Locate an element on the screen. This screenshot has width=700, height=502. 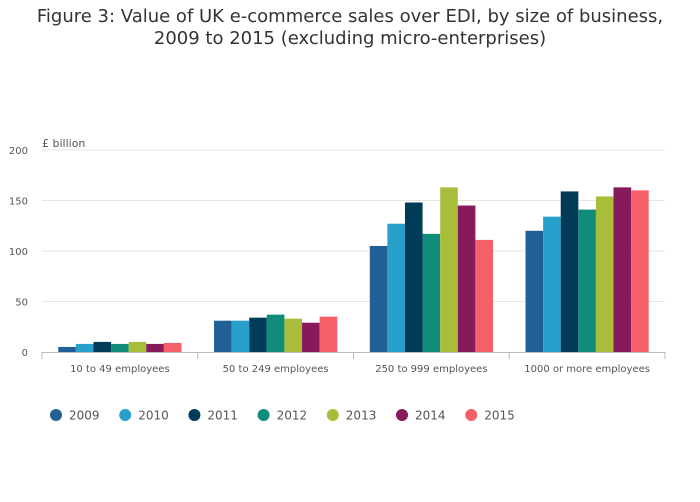
legend-item-2014: 2014 is located at coordinates (421, 416).